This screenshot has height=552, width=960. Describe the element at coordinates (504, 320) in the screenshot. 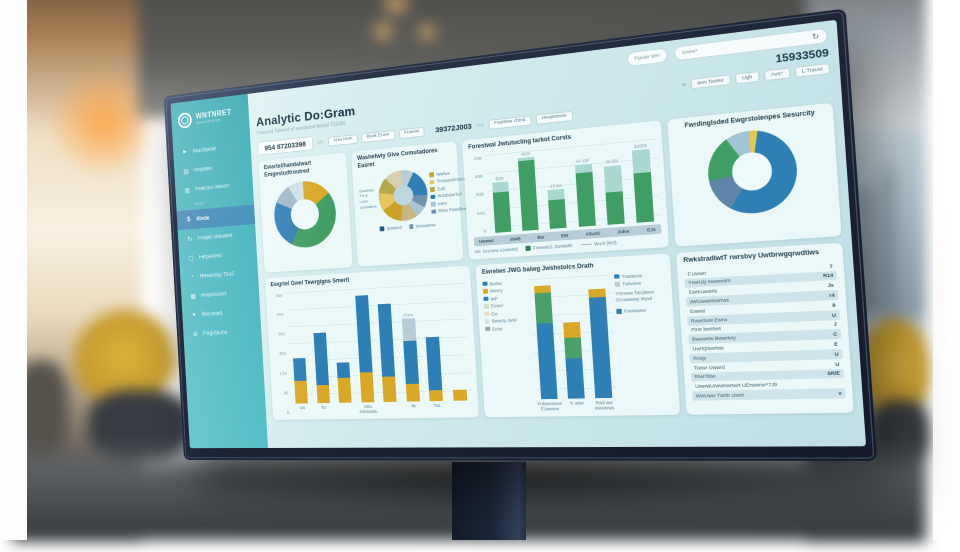

I see `legend-label: Bwwrty JwW` at that location.